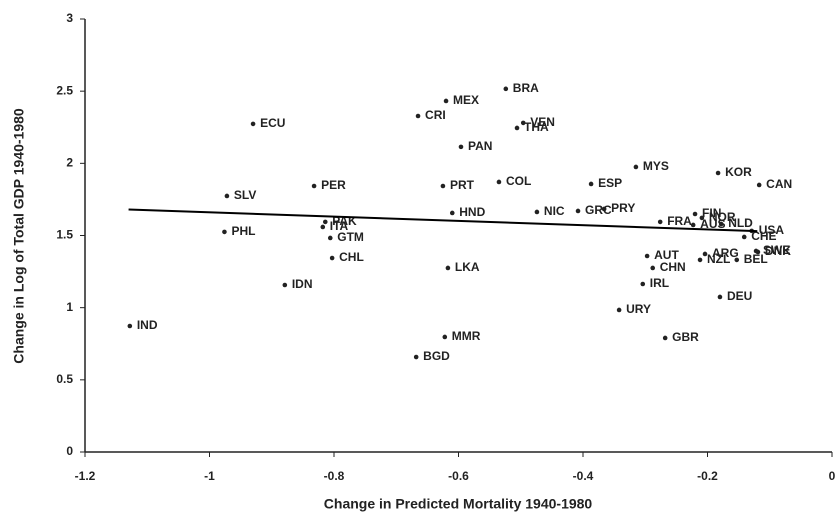 The image size is (840, 516). Describe the element at coordinates (466, 336) in the screenshot. I see `point-label: MMR` at that location.